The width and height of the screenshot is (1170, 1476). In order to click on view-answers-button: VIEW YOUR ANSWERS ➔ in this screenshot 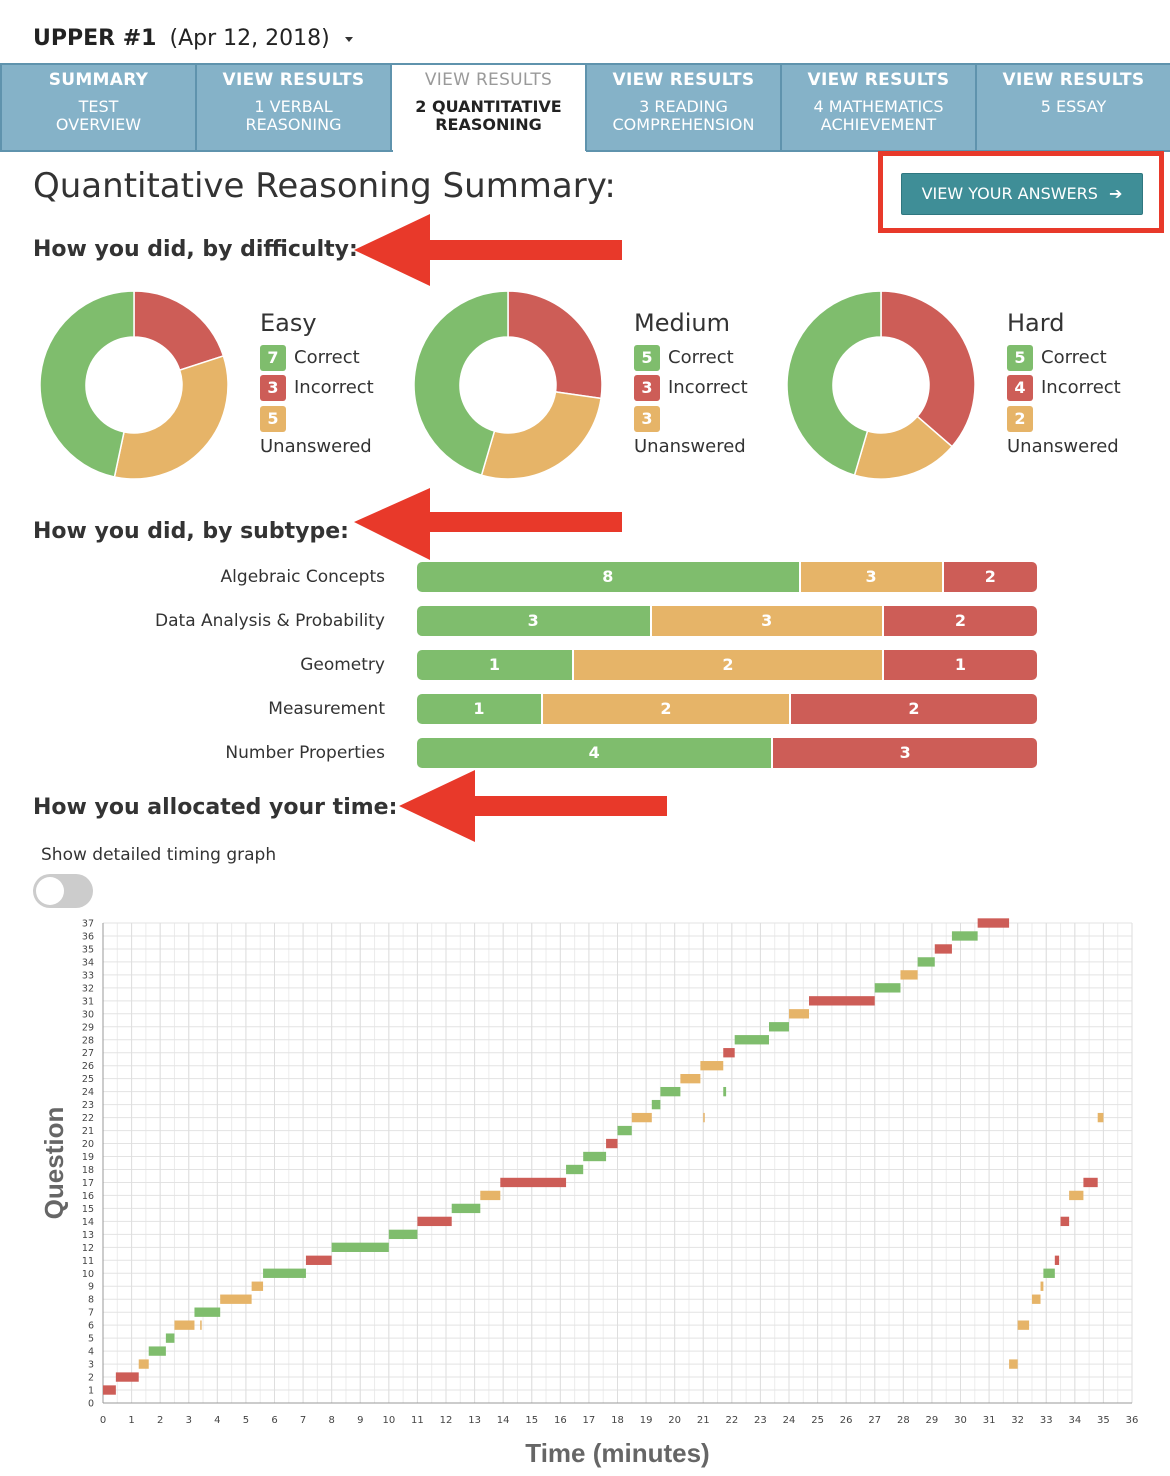, I will do `click(1022, 194)`.